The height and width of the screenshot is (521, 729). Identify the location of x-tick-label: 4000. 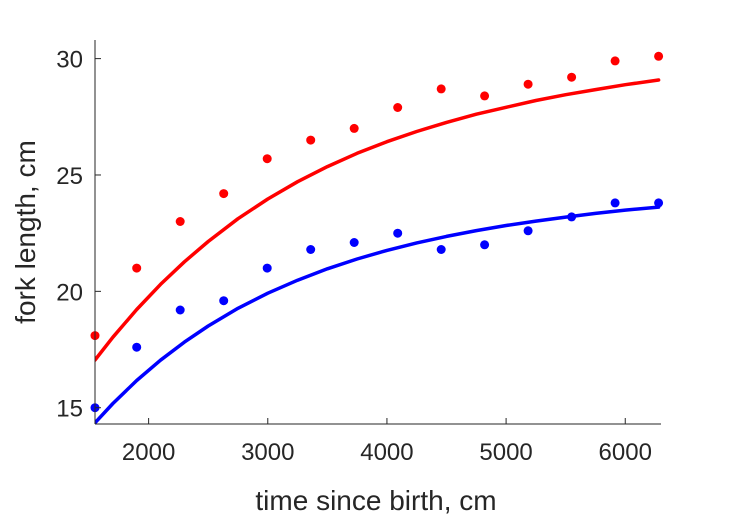
(386, 452).